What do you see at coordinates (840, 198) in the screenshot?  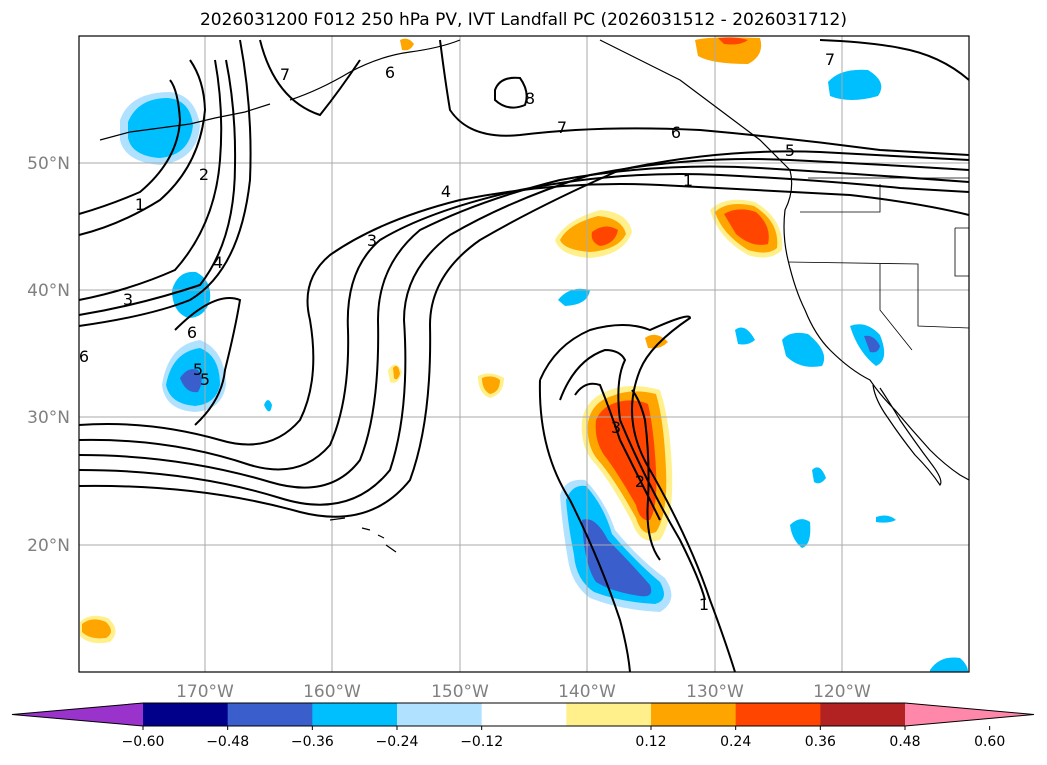 I see `border-wa-or` at bounding box center [840, 198].